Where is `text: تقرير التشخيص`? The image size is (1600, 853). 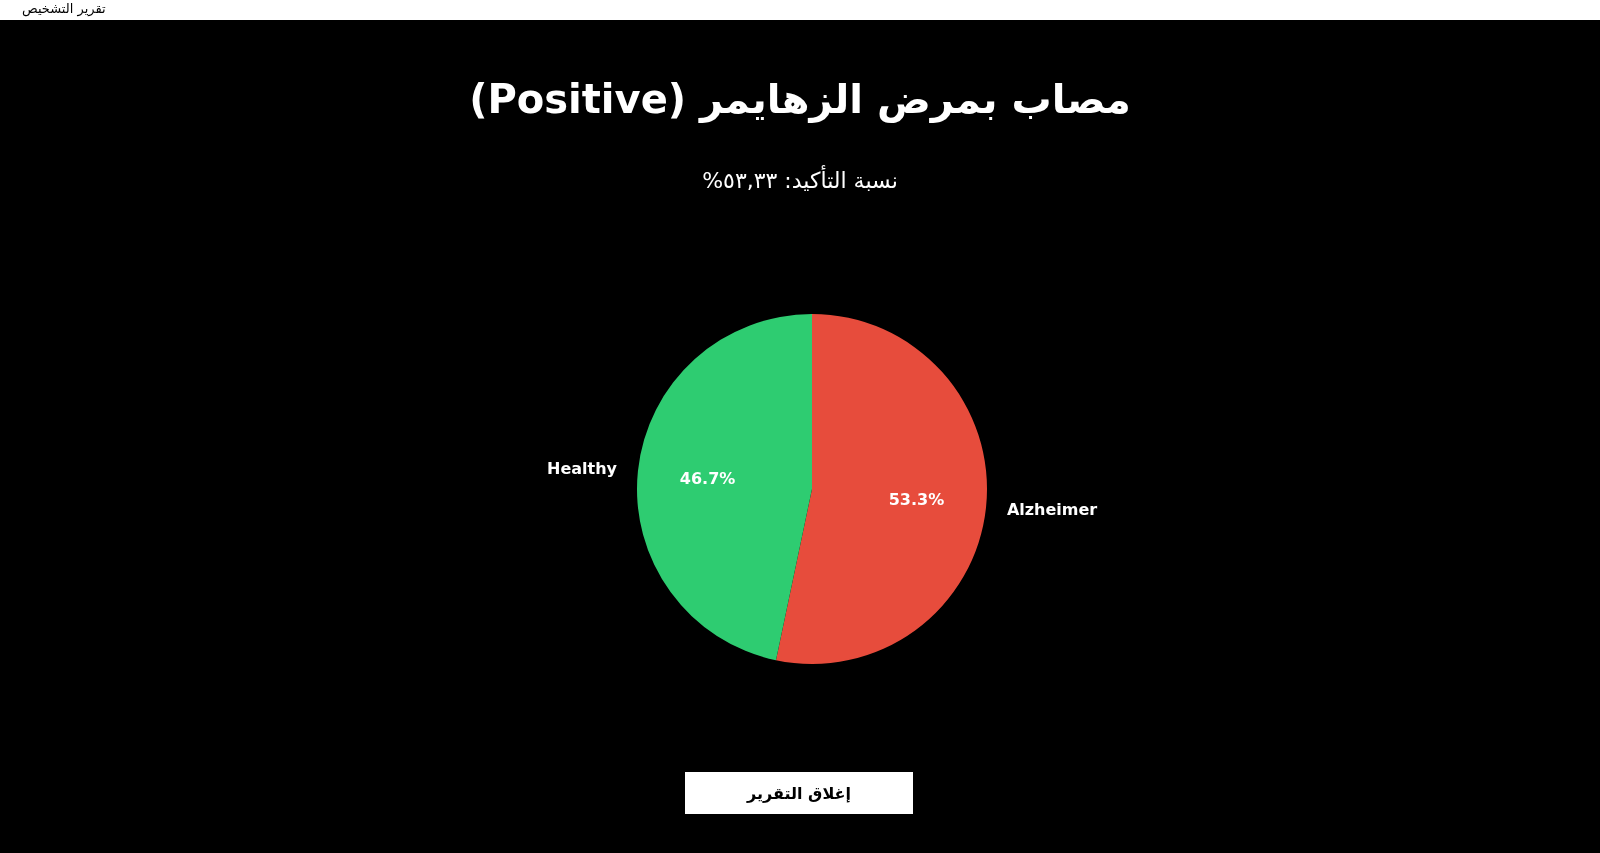 text: تقرير التشخيص is located at coordinates (64, 8).